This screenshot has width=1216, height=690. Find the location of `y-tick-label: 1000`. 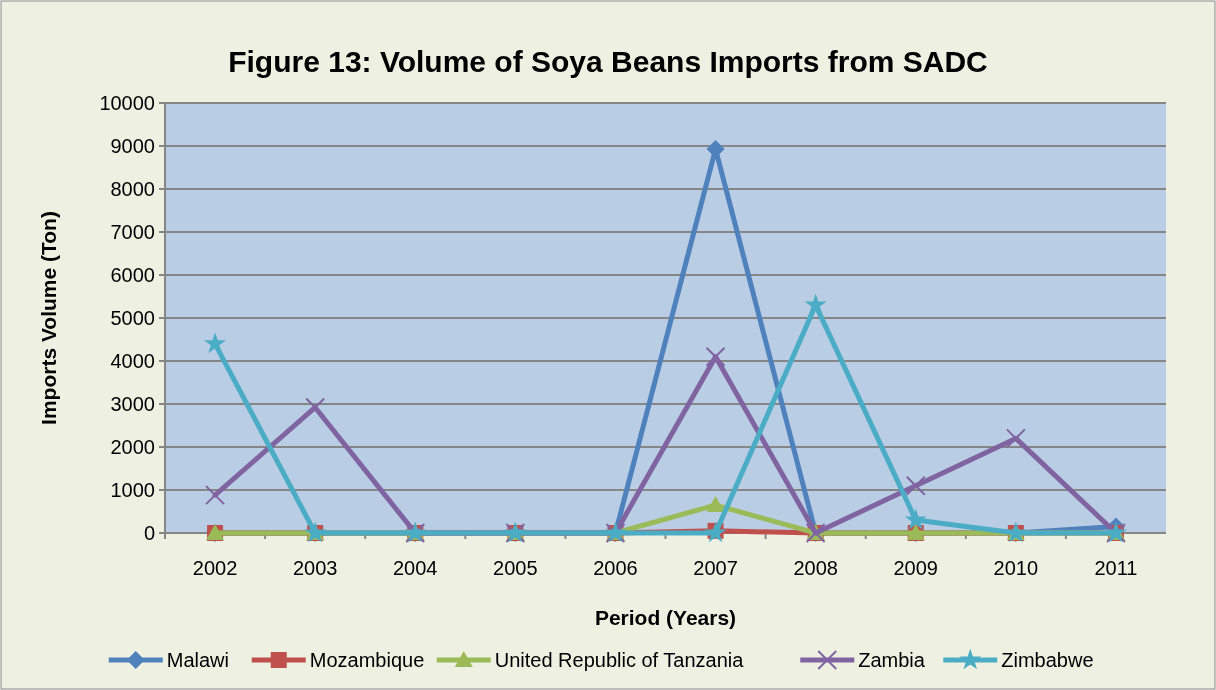

y-tick-label: 1000 is located at coordinates (132, 490).